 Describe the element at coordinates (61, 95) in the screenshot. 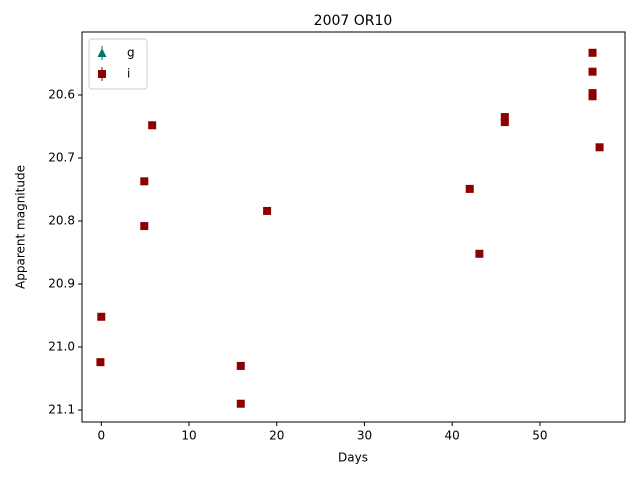

I see `y-tick-label: 20.6` at that location.